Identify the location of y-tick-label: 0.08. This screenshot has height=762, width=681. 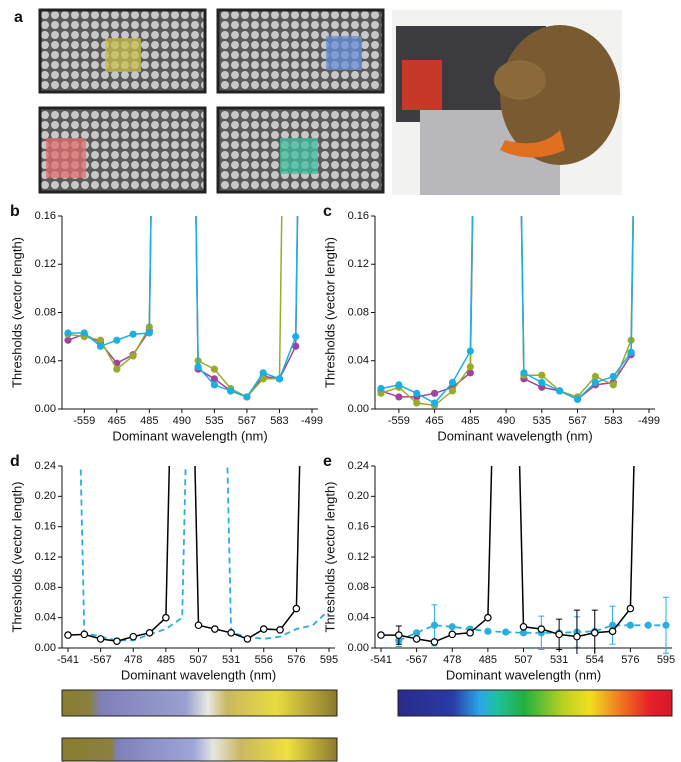
(45, 312).